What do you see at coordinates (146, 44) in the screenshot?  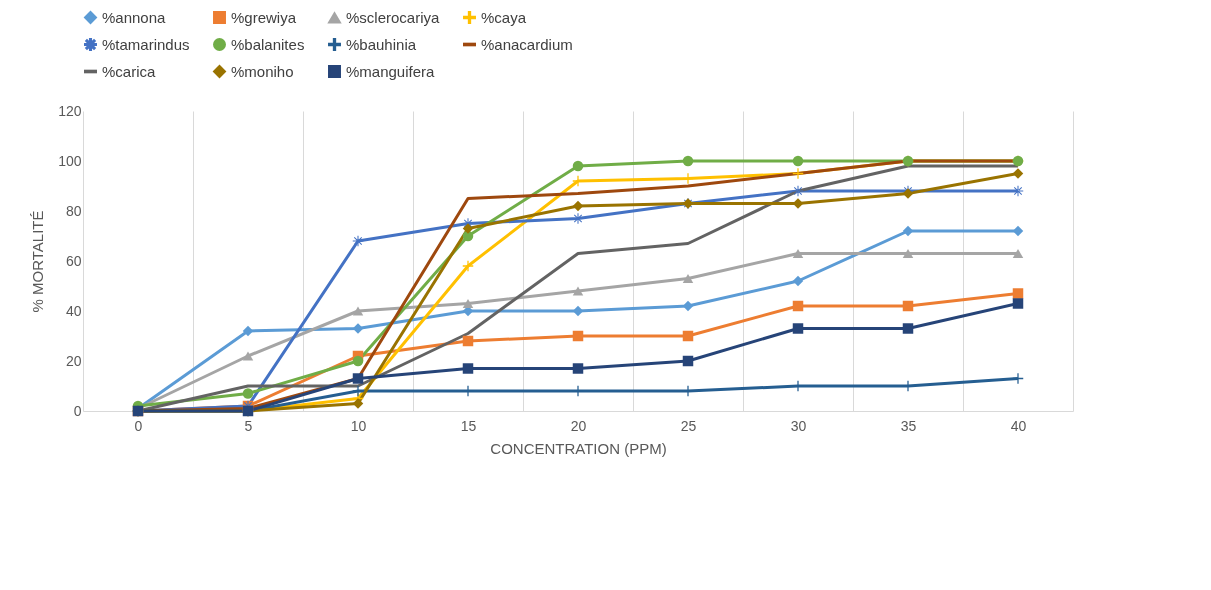 I see `legend-label: %tamarindus` at bounding box center [146, 44].